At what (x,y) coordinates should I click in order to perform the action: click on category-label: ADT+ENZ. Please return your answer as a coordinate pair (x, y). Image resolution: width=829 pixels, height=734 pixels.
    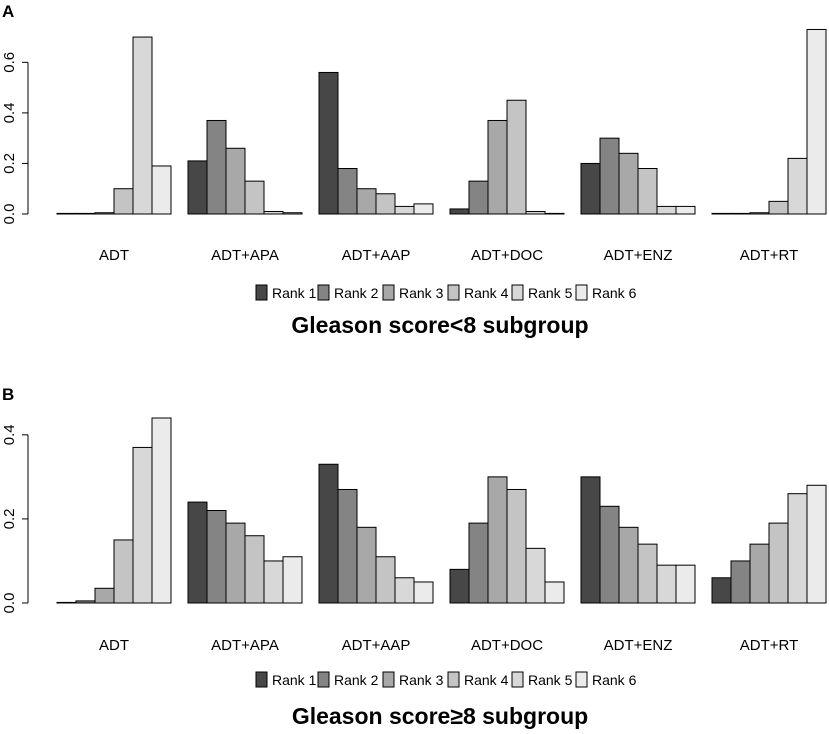
    Looking at the image, I should click on (638, 255).